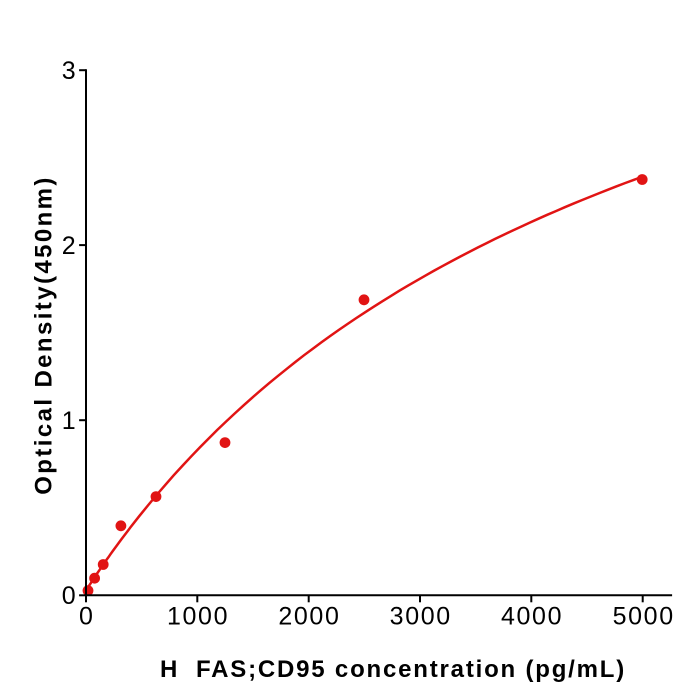 The image size is (700, 700). Describe the element at coordinates (198, 617) in the screenshot. I see `svg-text: 1000` at that location.